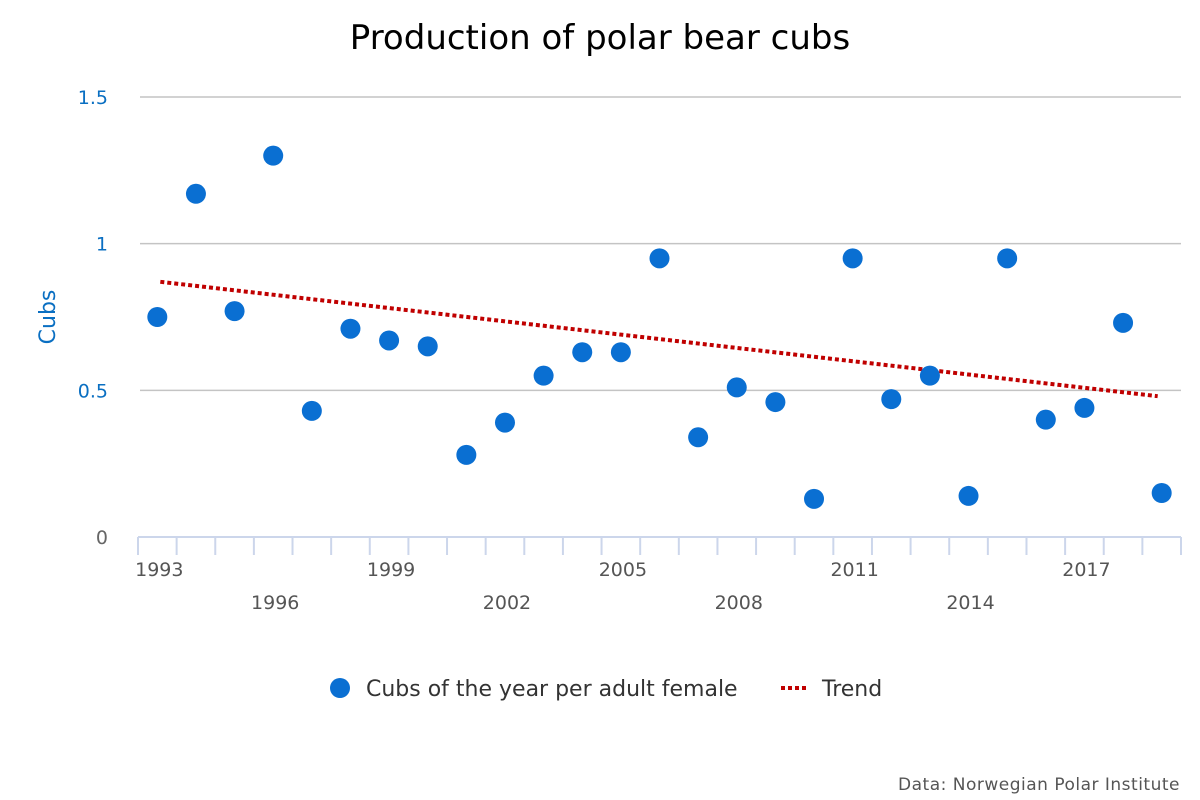 Image resolution: width=1200 pixels, height=800 pixels. Describe the element at coordinates (466, 454) in the screenshot. I see `data-point-2001` at that location.